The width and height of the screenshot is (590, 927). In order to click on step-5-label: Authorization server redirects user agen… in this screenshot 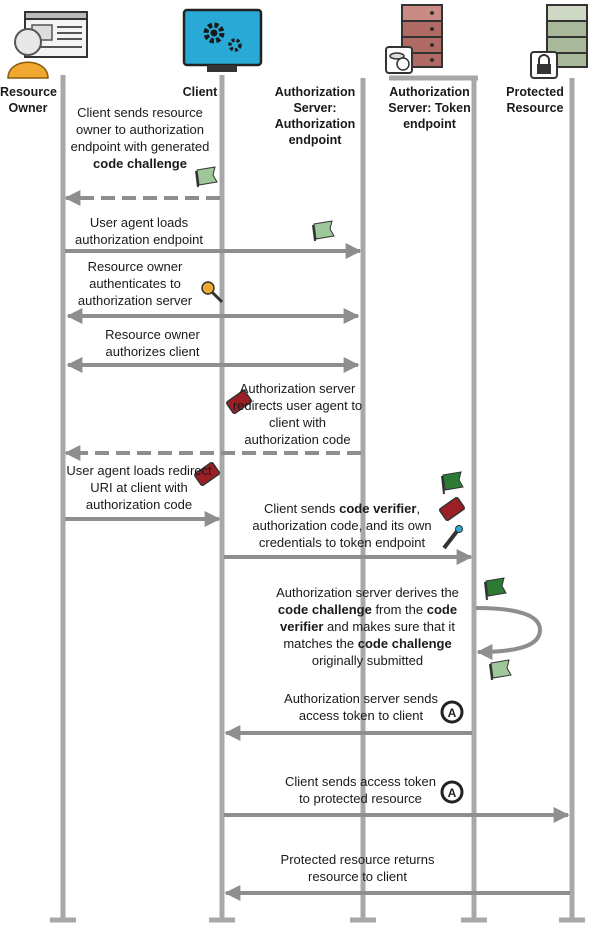, I will do `click(297, 414)`.